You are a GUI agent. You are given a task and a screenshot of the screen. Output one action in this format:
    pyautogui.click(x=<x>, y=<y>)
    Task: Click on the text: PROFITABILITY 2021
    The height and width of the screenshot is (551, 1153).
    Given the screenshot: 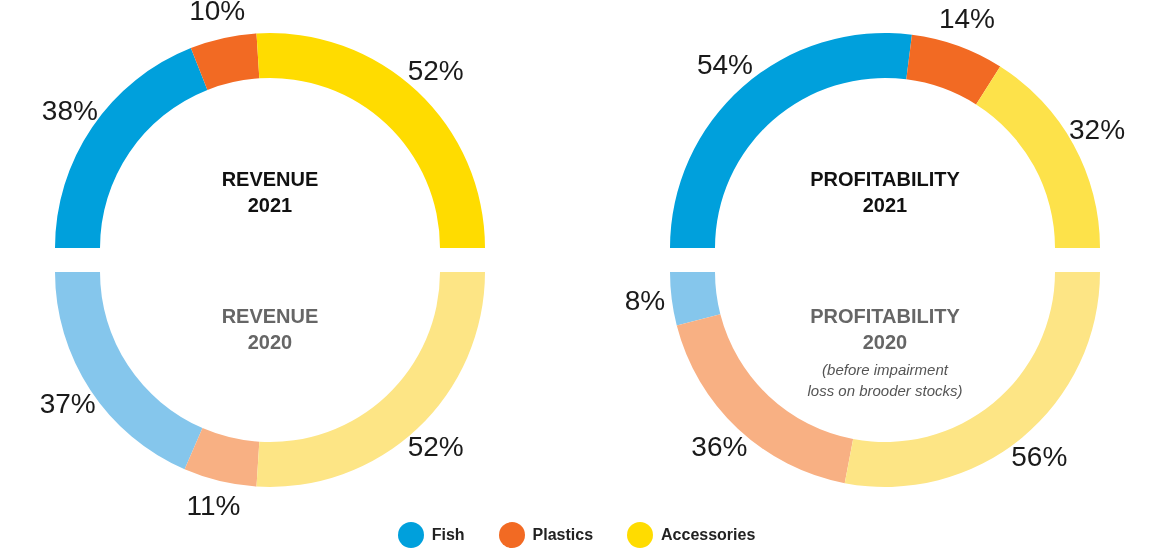 What is the action you would take?
    pyautogui.click(x=885, y=192)
    